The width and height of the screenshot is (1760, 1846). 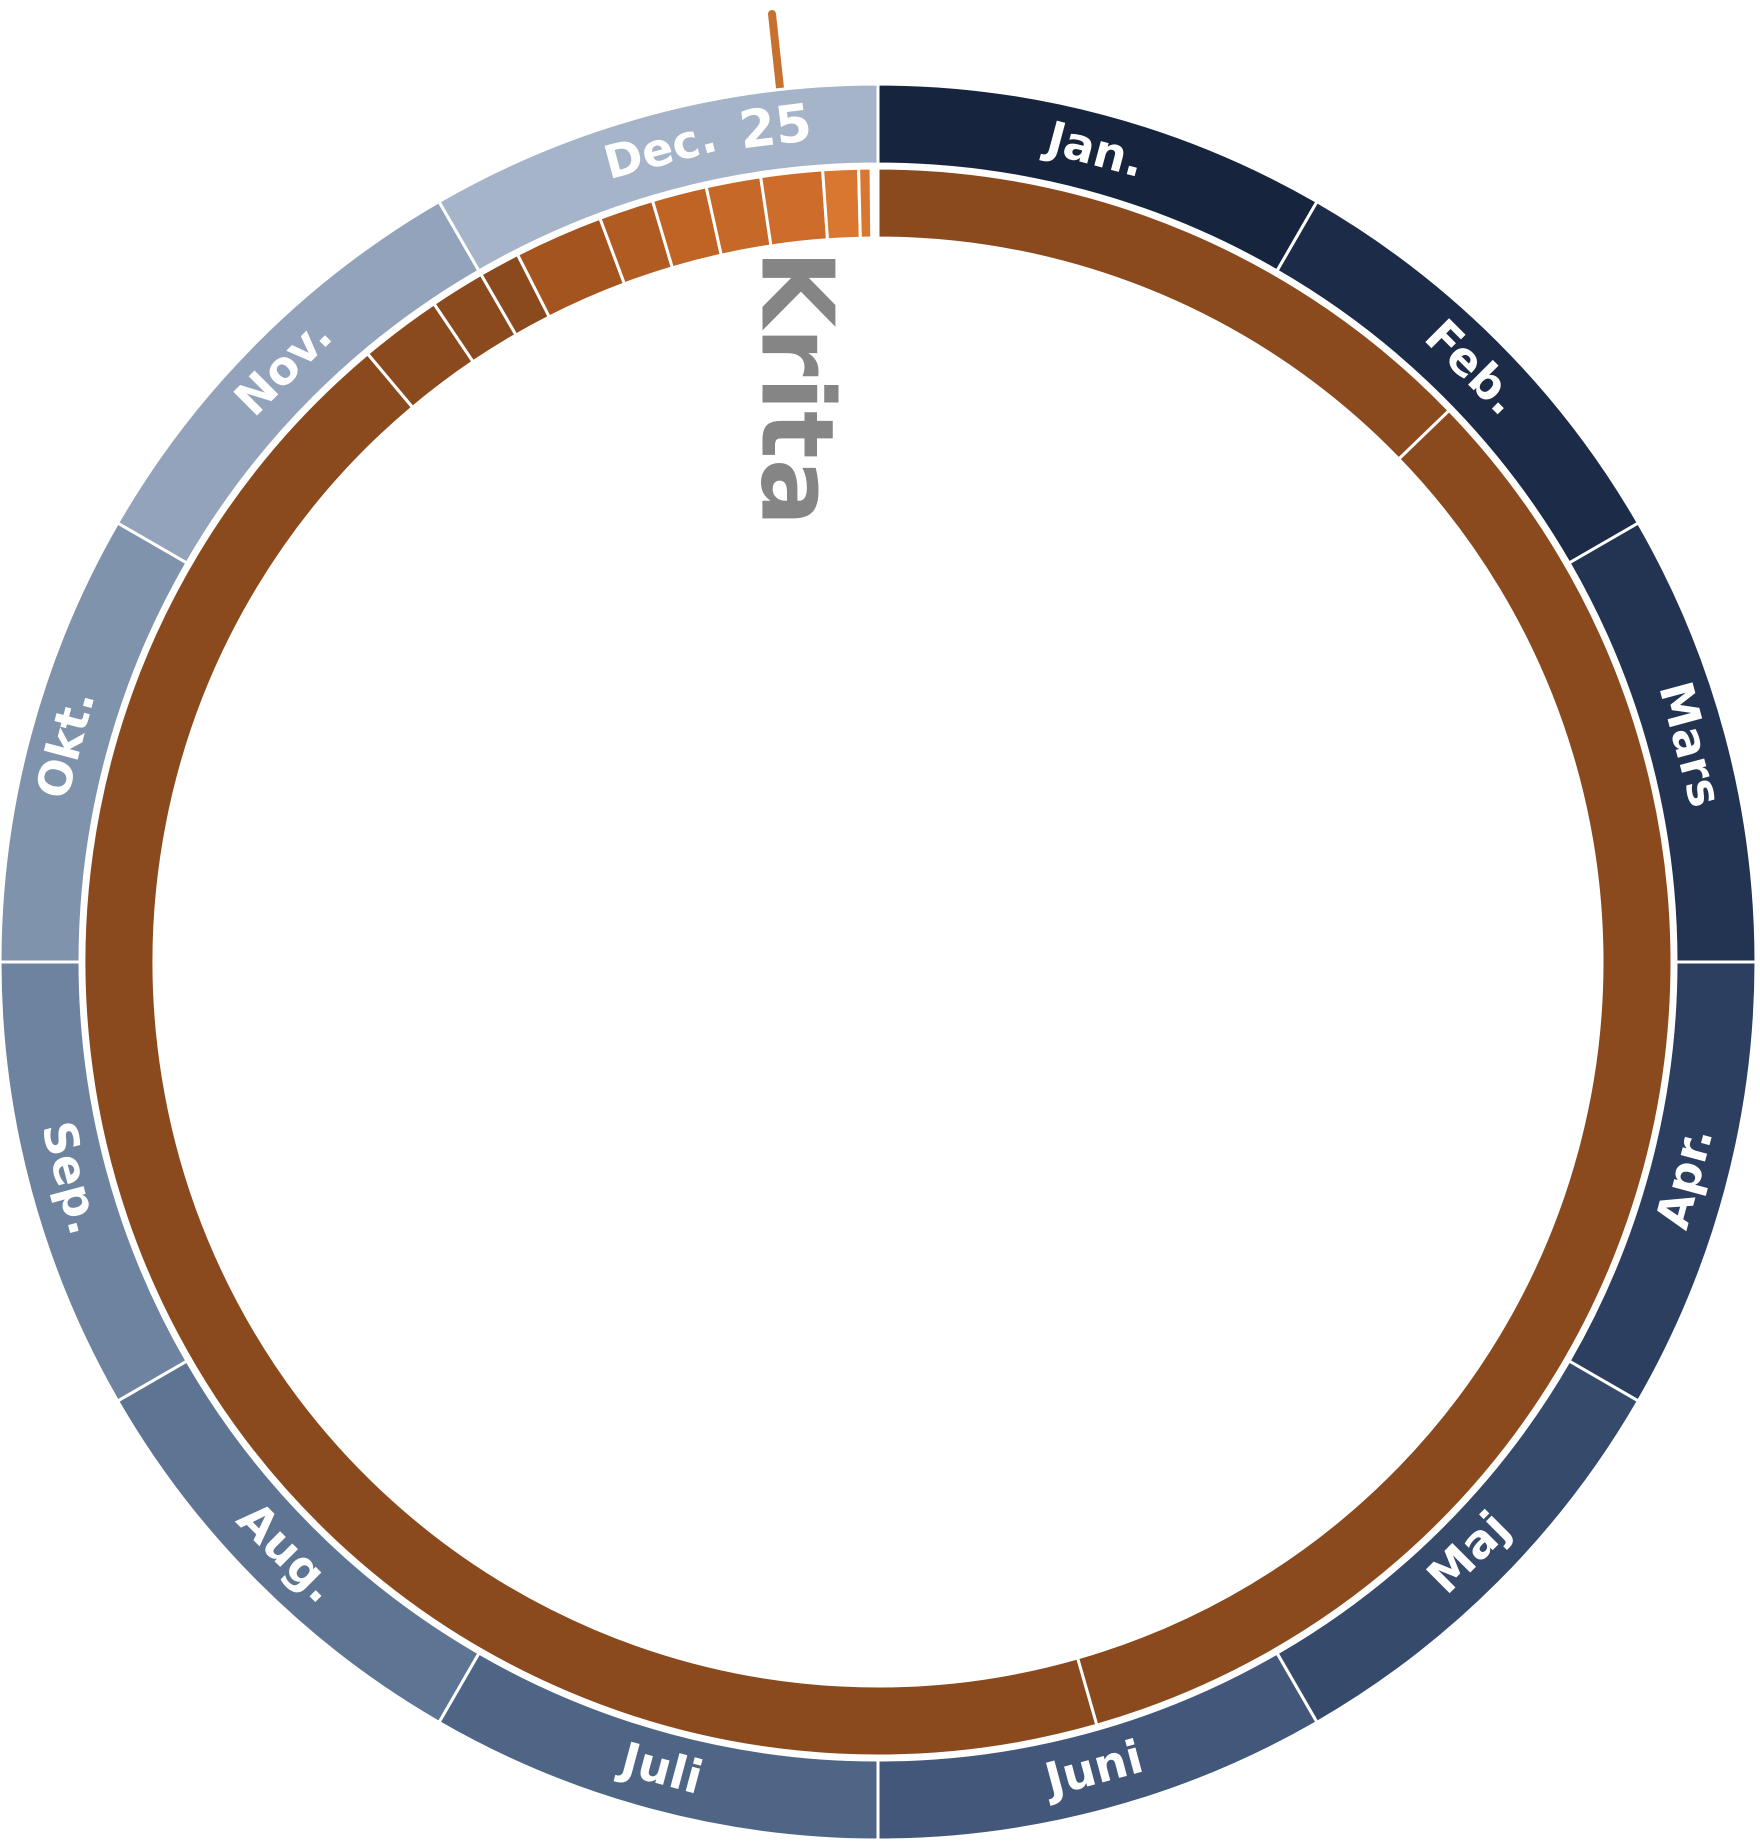 I want to click on day-label: 25, so click(x=775, y=127).